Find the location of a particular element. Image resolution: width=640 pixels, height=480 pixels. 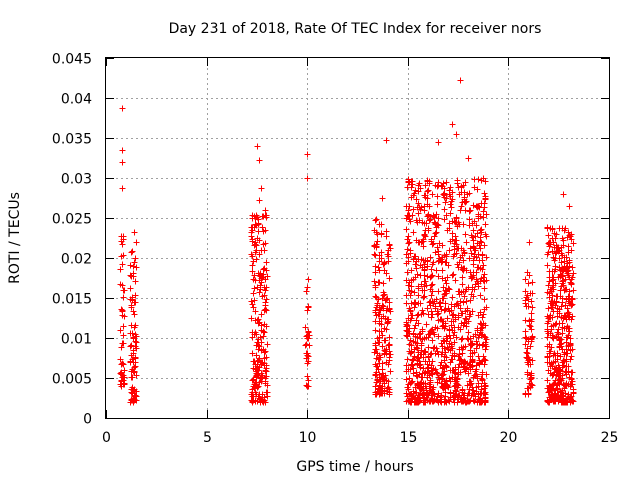

x-tick-label: 15 is located at coordinates (409, 438).